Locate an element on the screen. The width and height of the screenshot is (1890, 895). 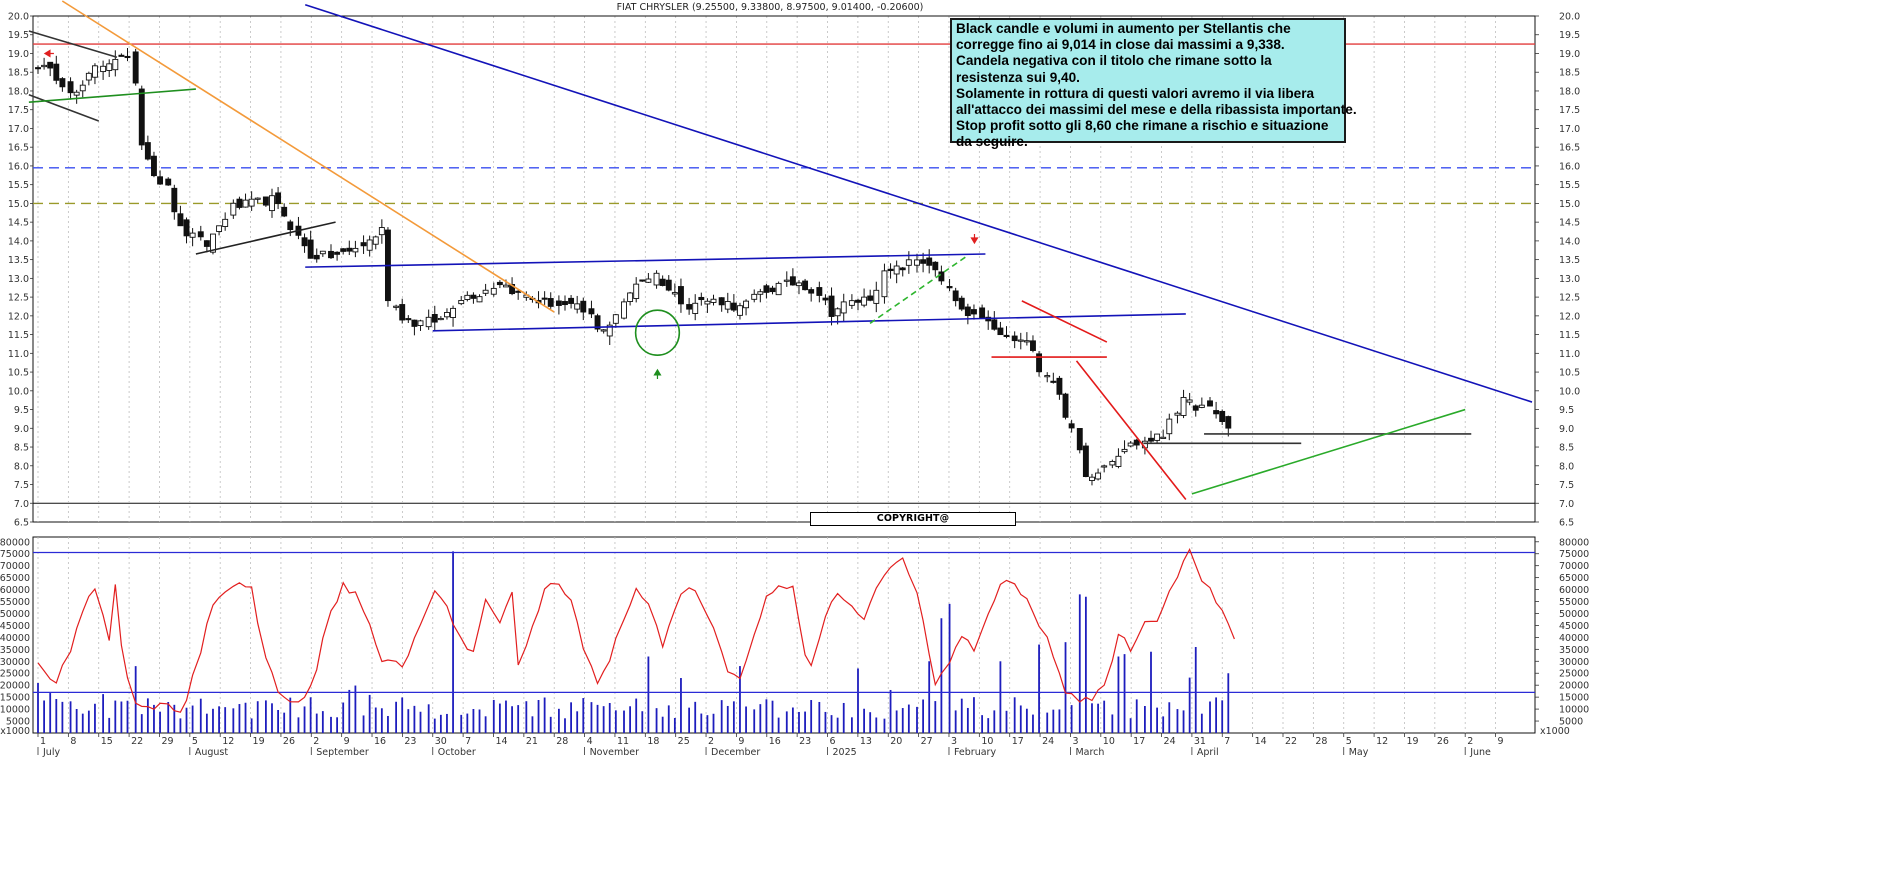
price-tick-left: 16.5 is located at coordinates (18, 148).